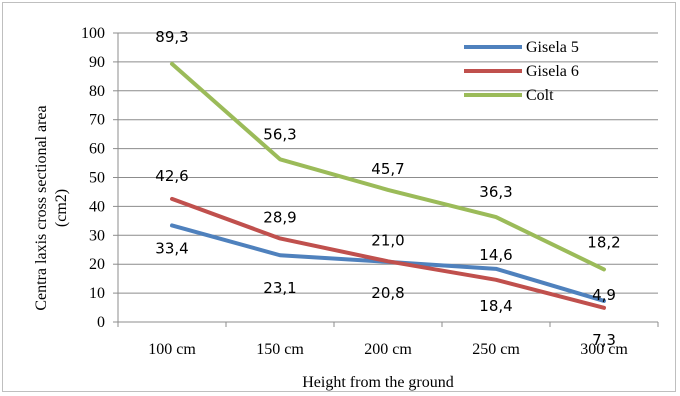 The width and height of the screenshot is (680, 396). Describe the element at coordinates (378, 382) in the screenshot. I see `x-axis-title: Height from the ground` at that location.